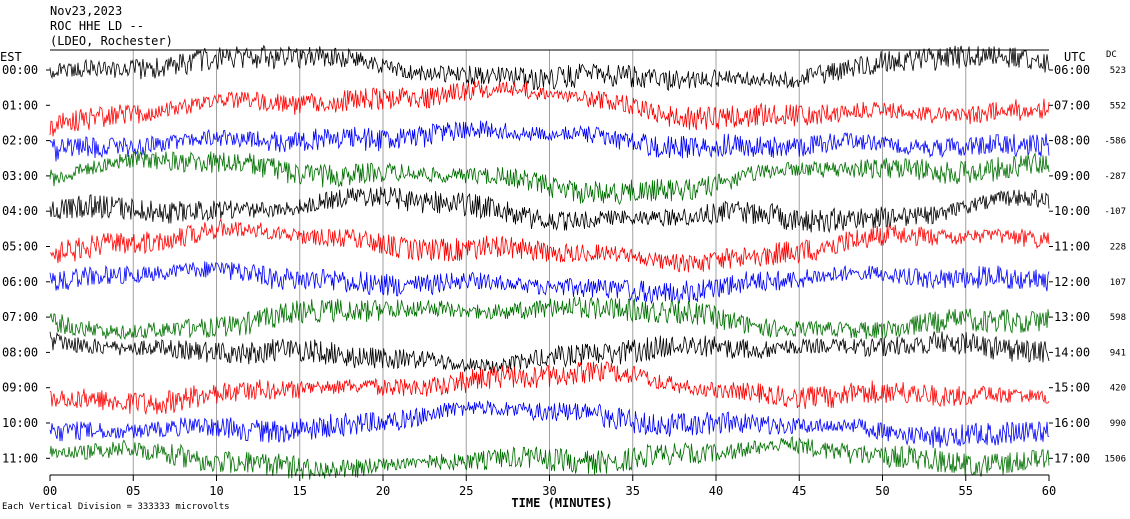 The height and width of the screenshot is (519, 1130). What do you see at coordinates (1072, 70) in the screenshot?
I see `utc-hour-label: 06:00` at bounding box center [1072, 70].